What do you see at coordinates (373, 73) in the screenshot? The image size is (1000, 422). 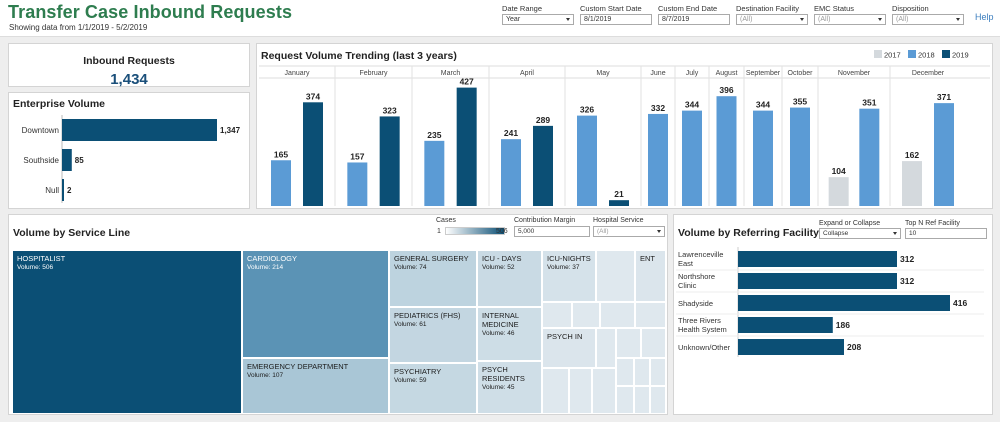 I see `month-label: February` at bounding box center [373, 73].